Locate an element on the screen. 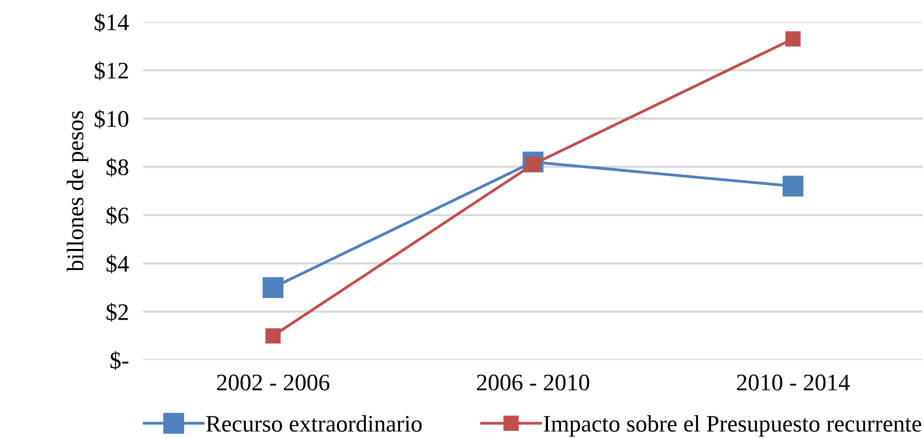  y-tick-label: $6 is located at coordinates (117, 216).